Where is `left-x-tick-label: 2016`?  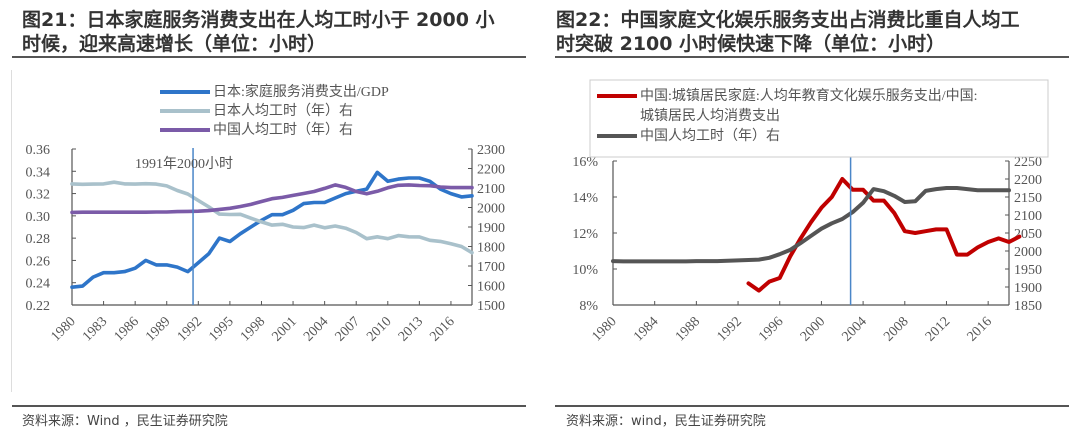
left-x-tick-label: 2016 is located at coordinates (442, 329).